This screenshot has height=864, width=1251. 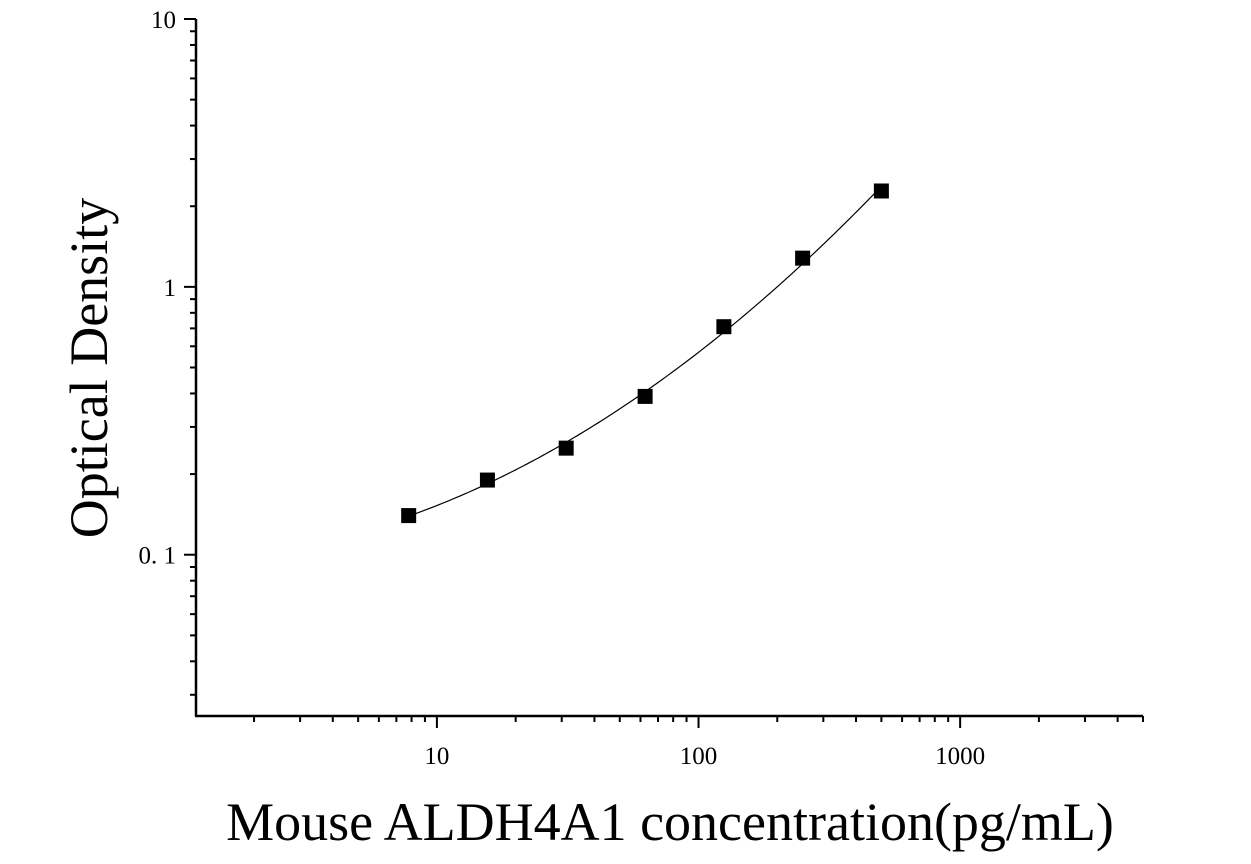 I want to click on x-axis-tick-labels: 10 100 1000, so click(x=704, y=756).